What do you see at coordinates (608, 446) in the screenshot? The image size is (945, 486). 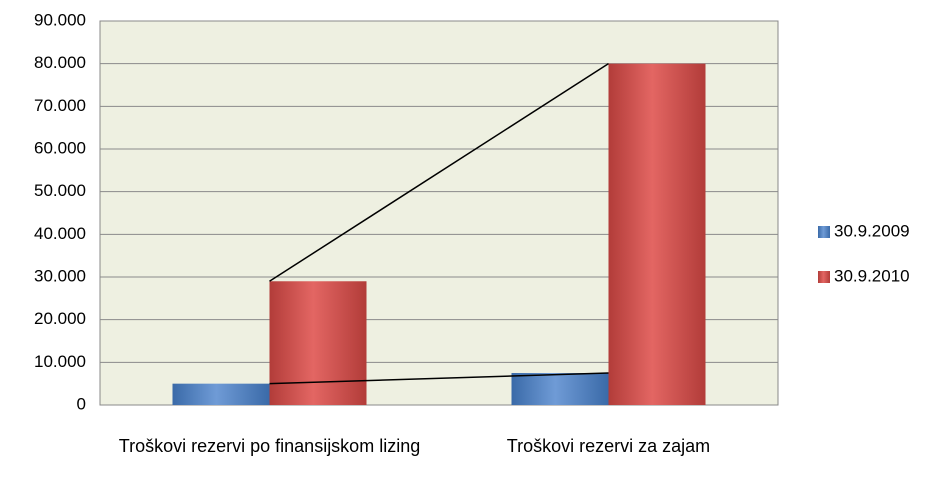 I see `x-tick-label: Troškovi rezervi za zajam` at bounding box center [608, 446].